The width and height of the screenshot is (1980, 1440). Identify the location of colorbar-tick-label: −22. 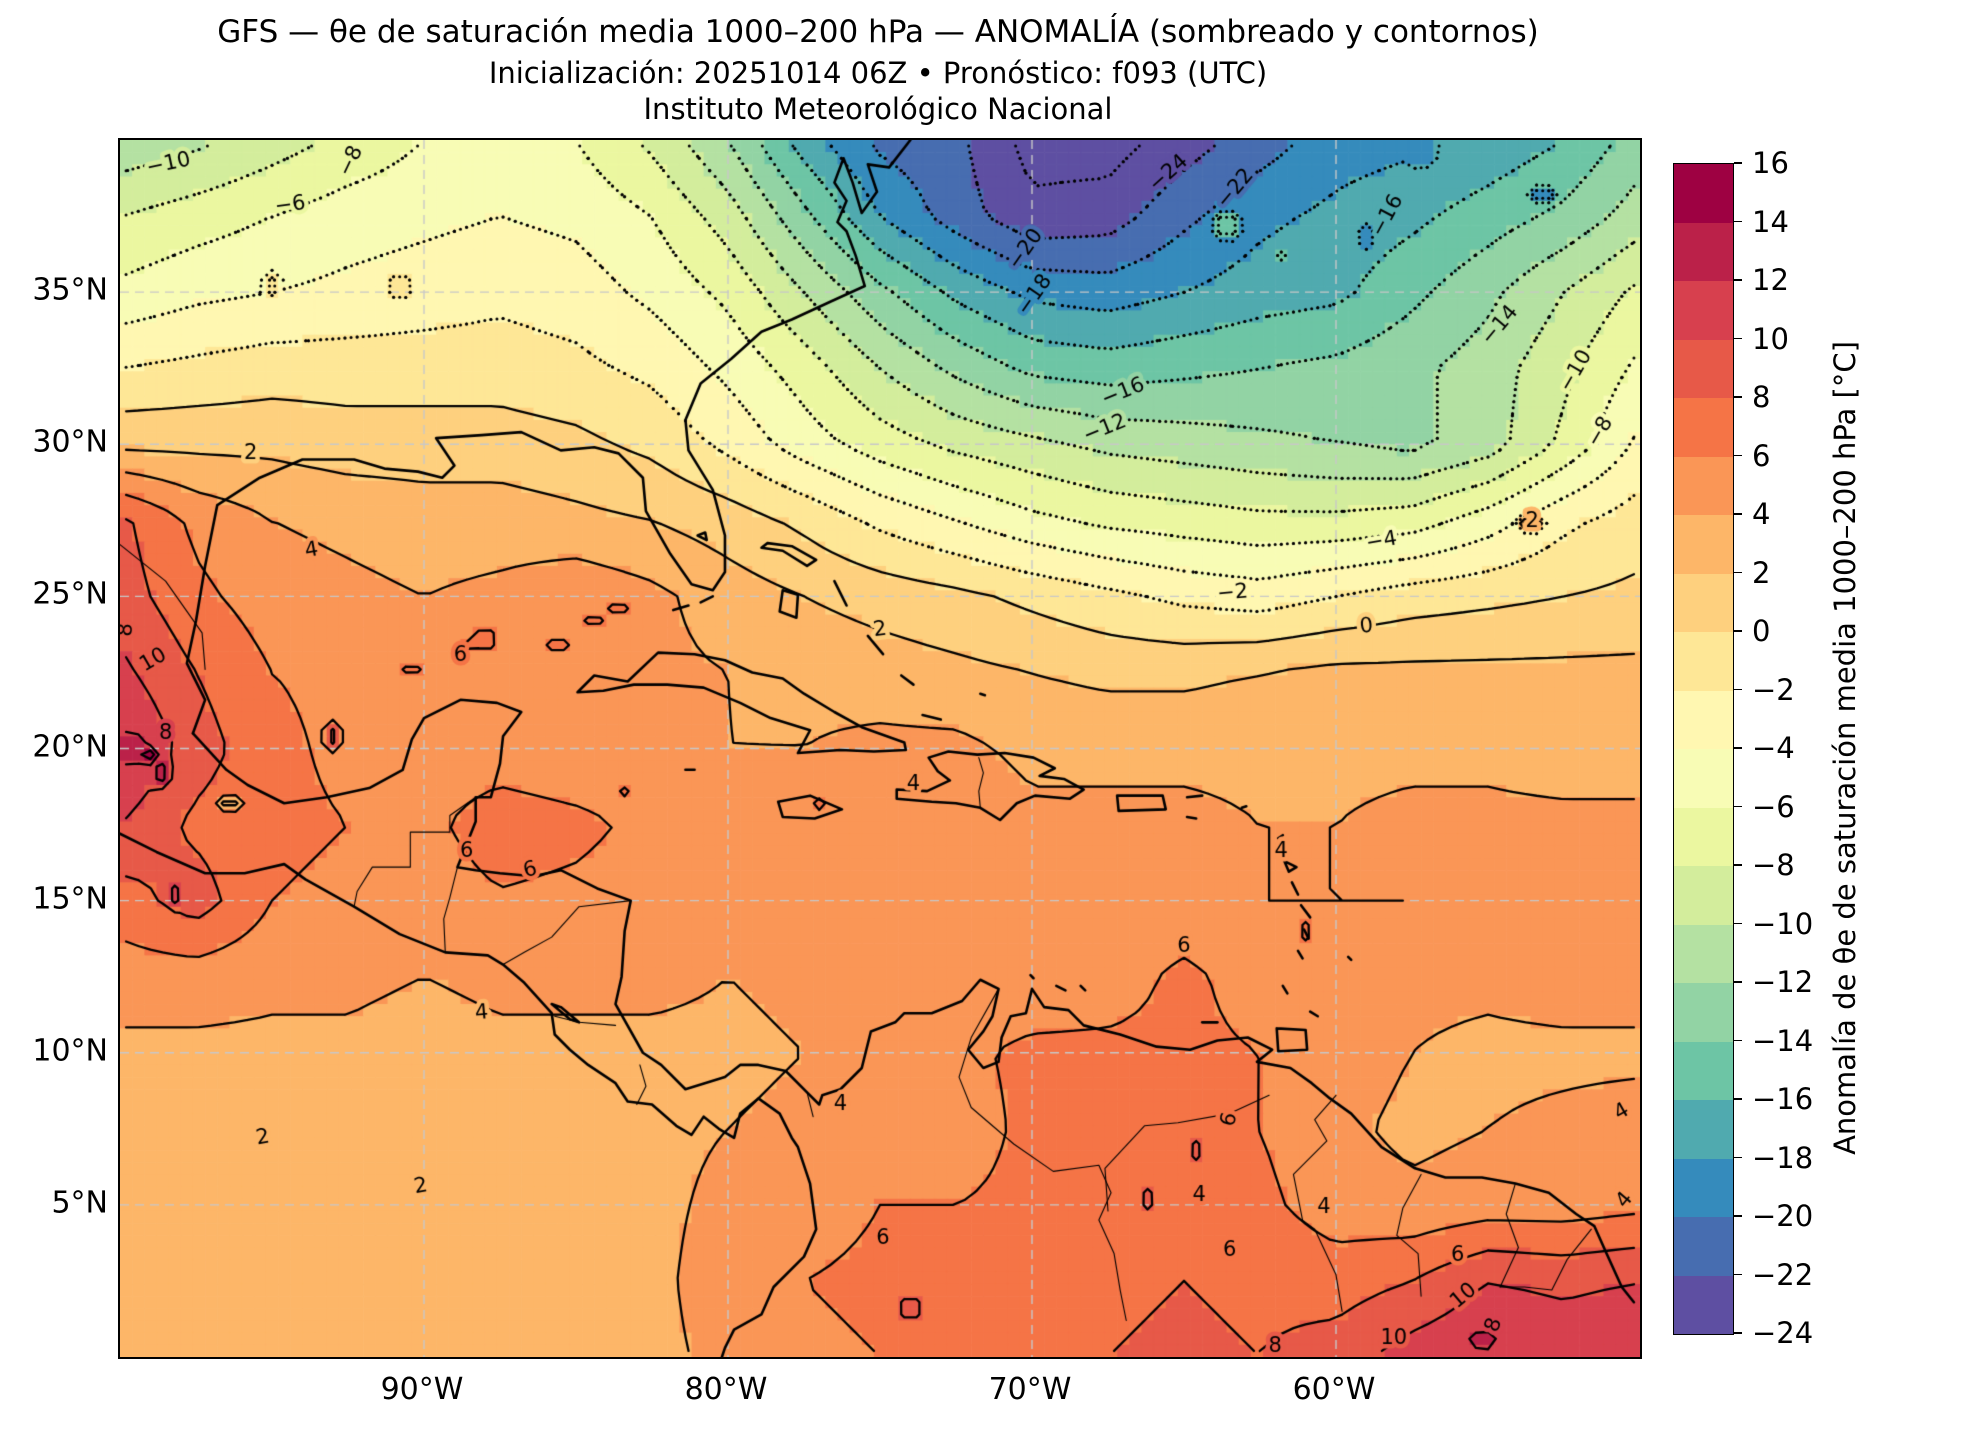
(1783, 1274).